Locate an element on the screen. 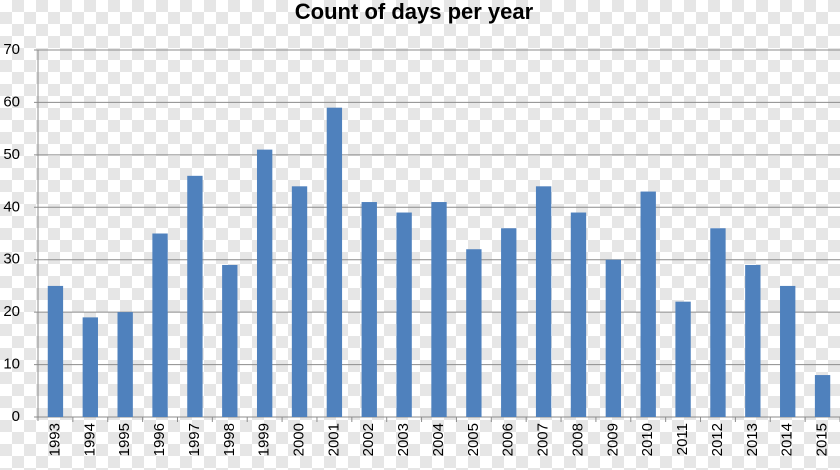 The width and height of the screenshot is (840, 470). x-tick-label: 2004 is located at coordinates (438, 439).